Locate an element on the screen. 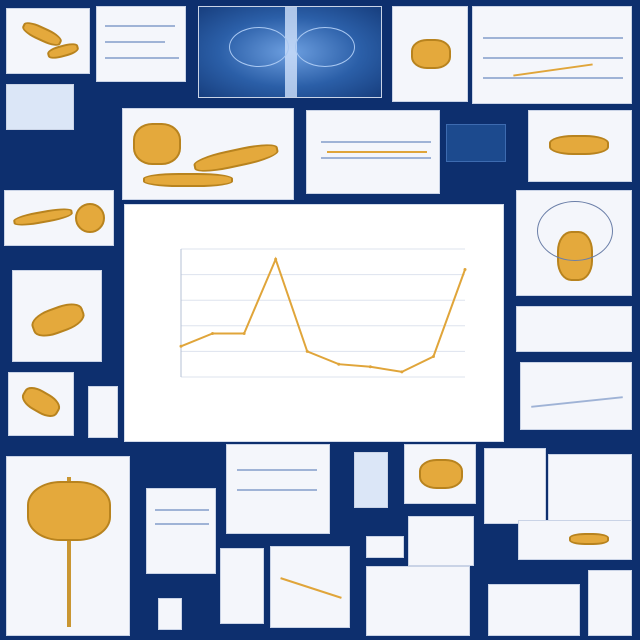  grid-tile is located at coordinates (610, 603).